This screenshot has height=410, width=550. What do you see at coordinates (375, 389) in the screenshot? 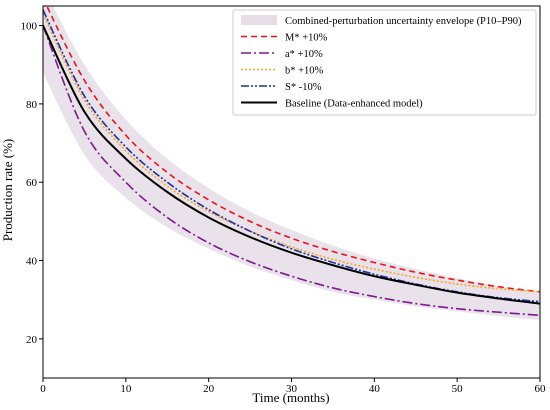
I see `x-tick-label: 40` at bounding box center [375, 389].